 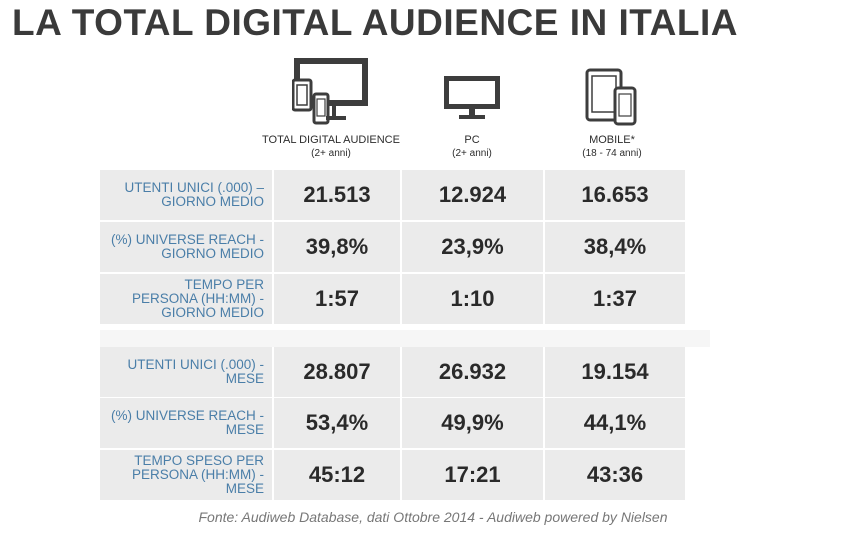 I want to click on row-label: TEMPO PER PERSONA (HH:MM) - GIORNO MEDIO, so click(x=186, y=299).